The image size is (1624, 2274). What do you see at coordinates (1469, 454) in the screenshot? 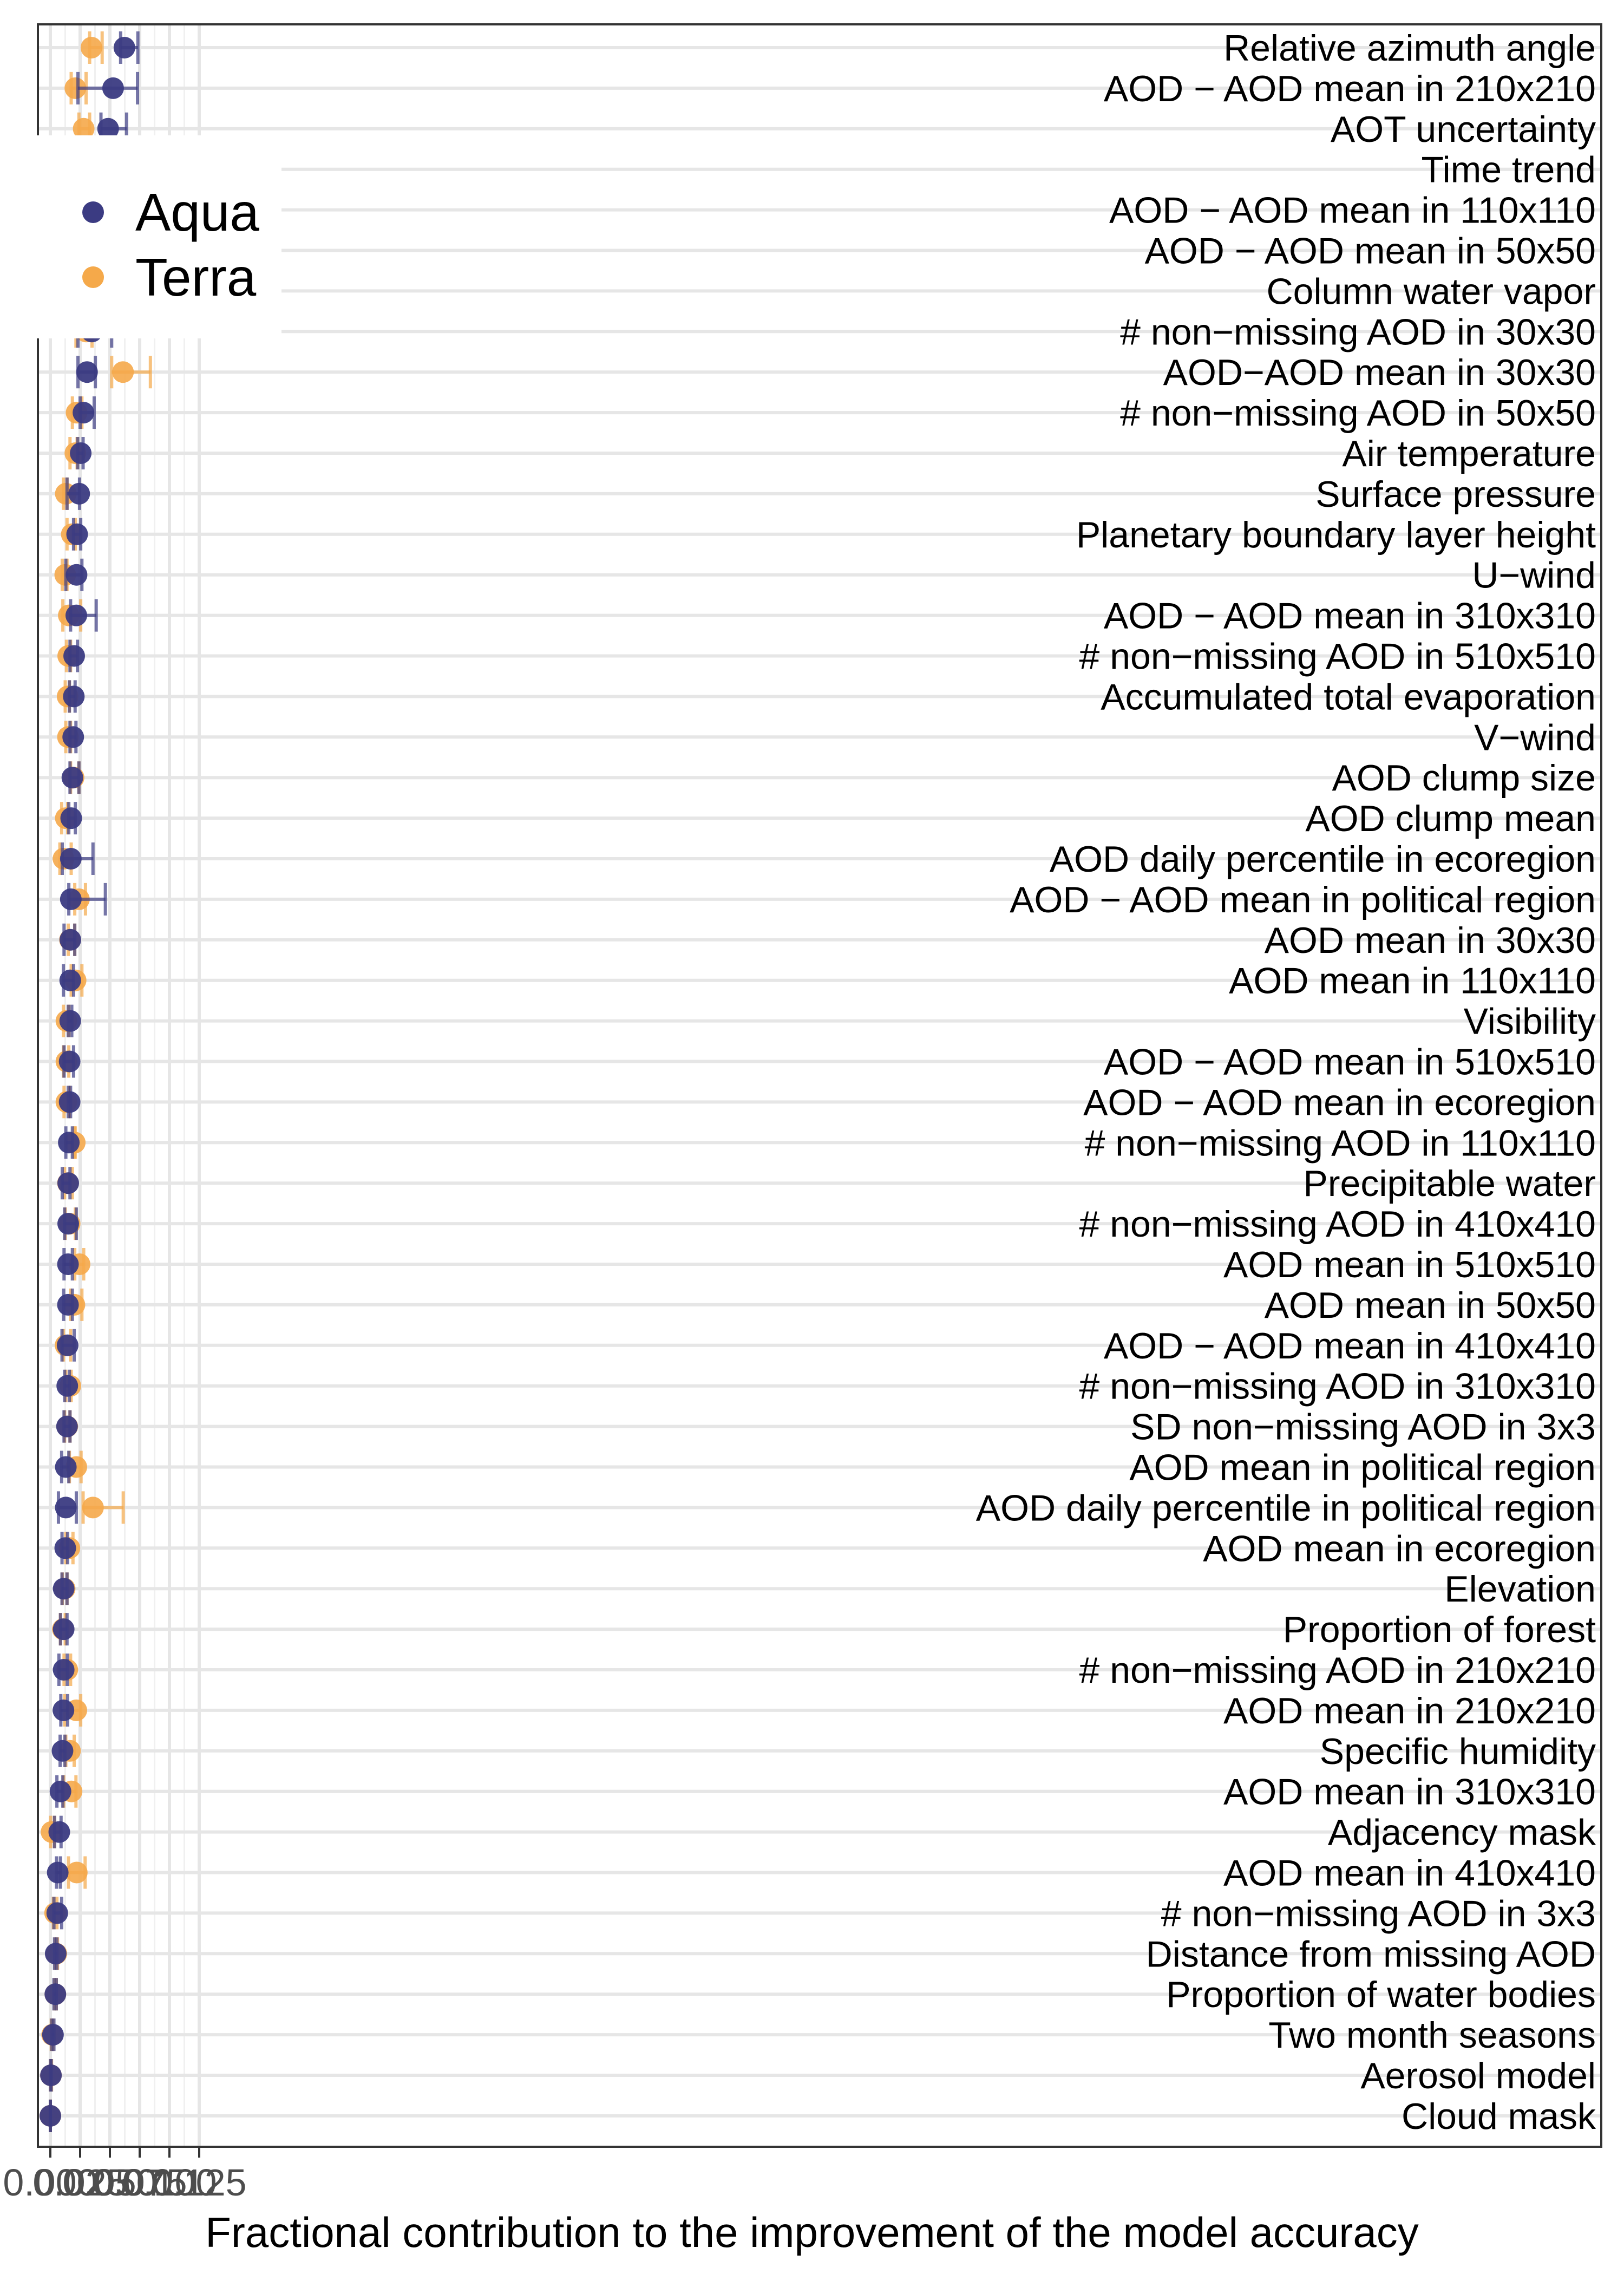
I see `category-label: Air temperature` at bounding box center [1469, 454].